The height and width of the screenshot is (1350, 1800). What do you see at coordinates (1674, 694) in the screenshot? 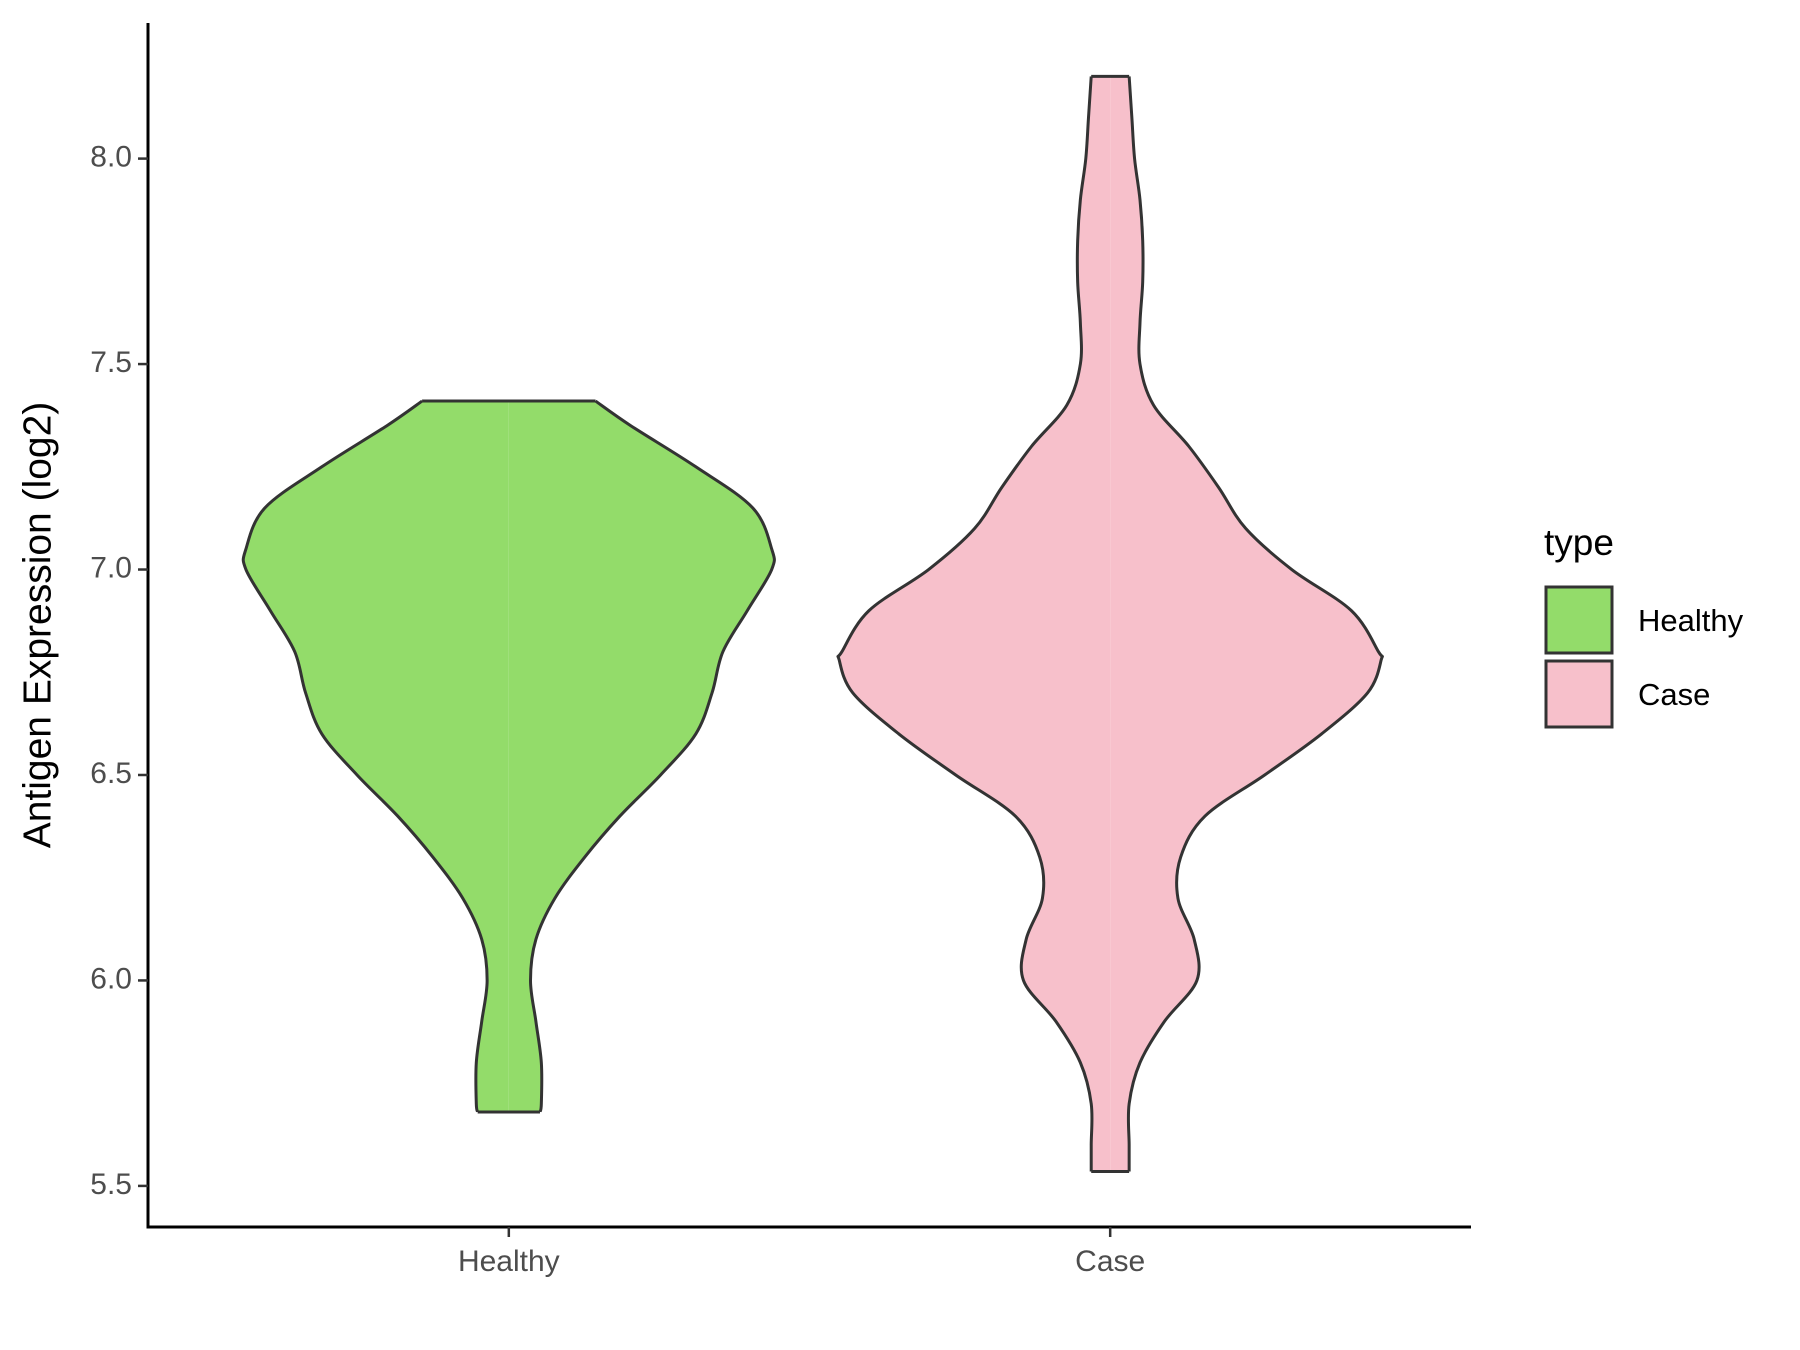
I see `legend-label: Case` at bounding box center [1674, 694].